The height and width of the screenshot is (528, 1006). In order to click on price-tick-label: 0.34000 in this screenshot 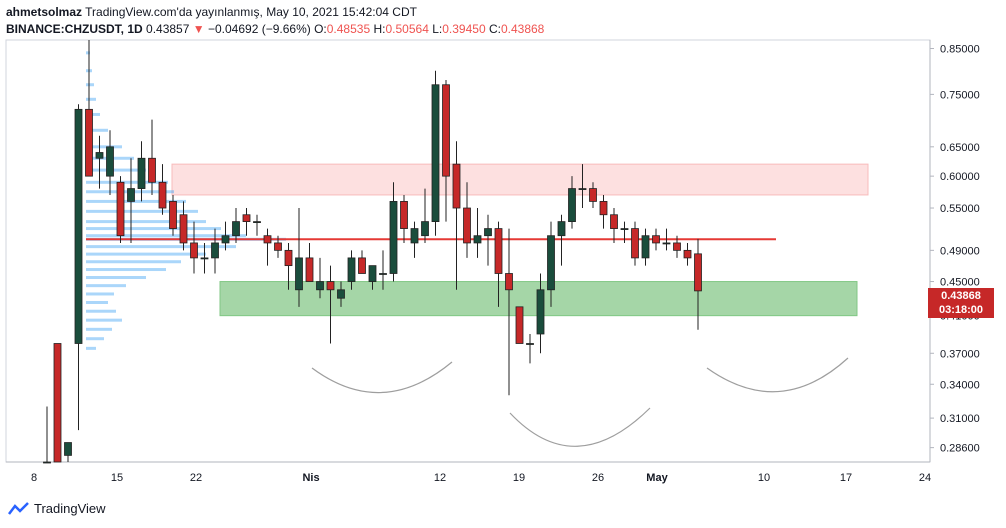, I will do `click(960, 385)`.